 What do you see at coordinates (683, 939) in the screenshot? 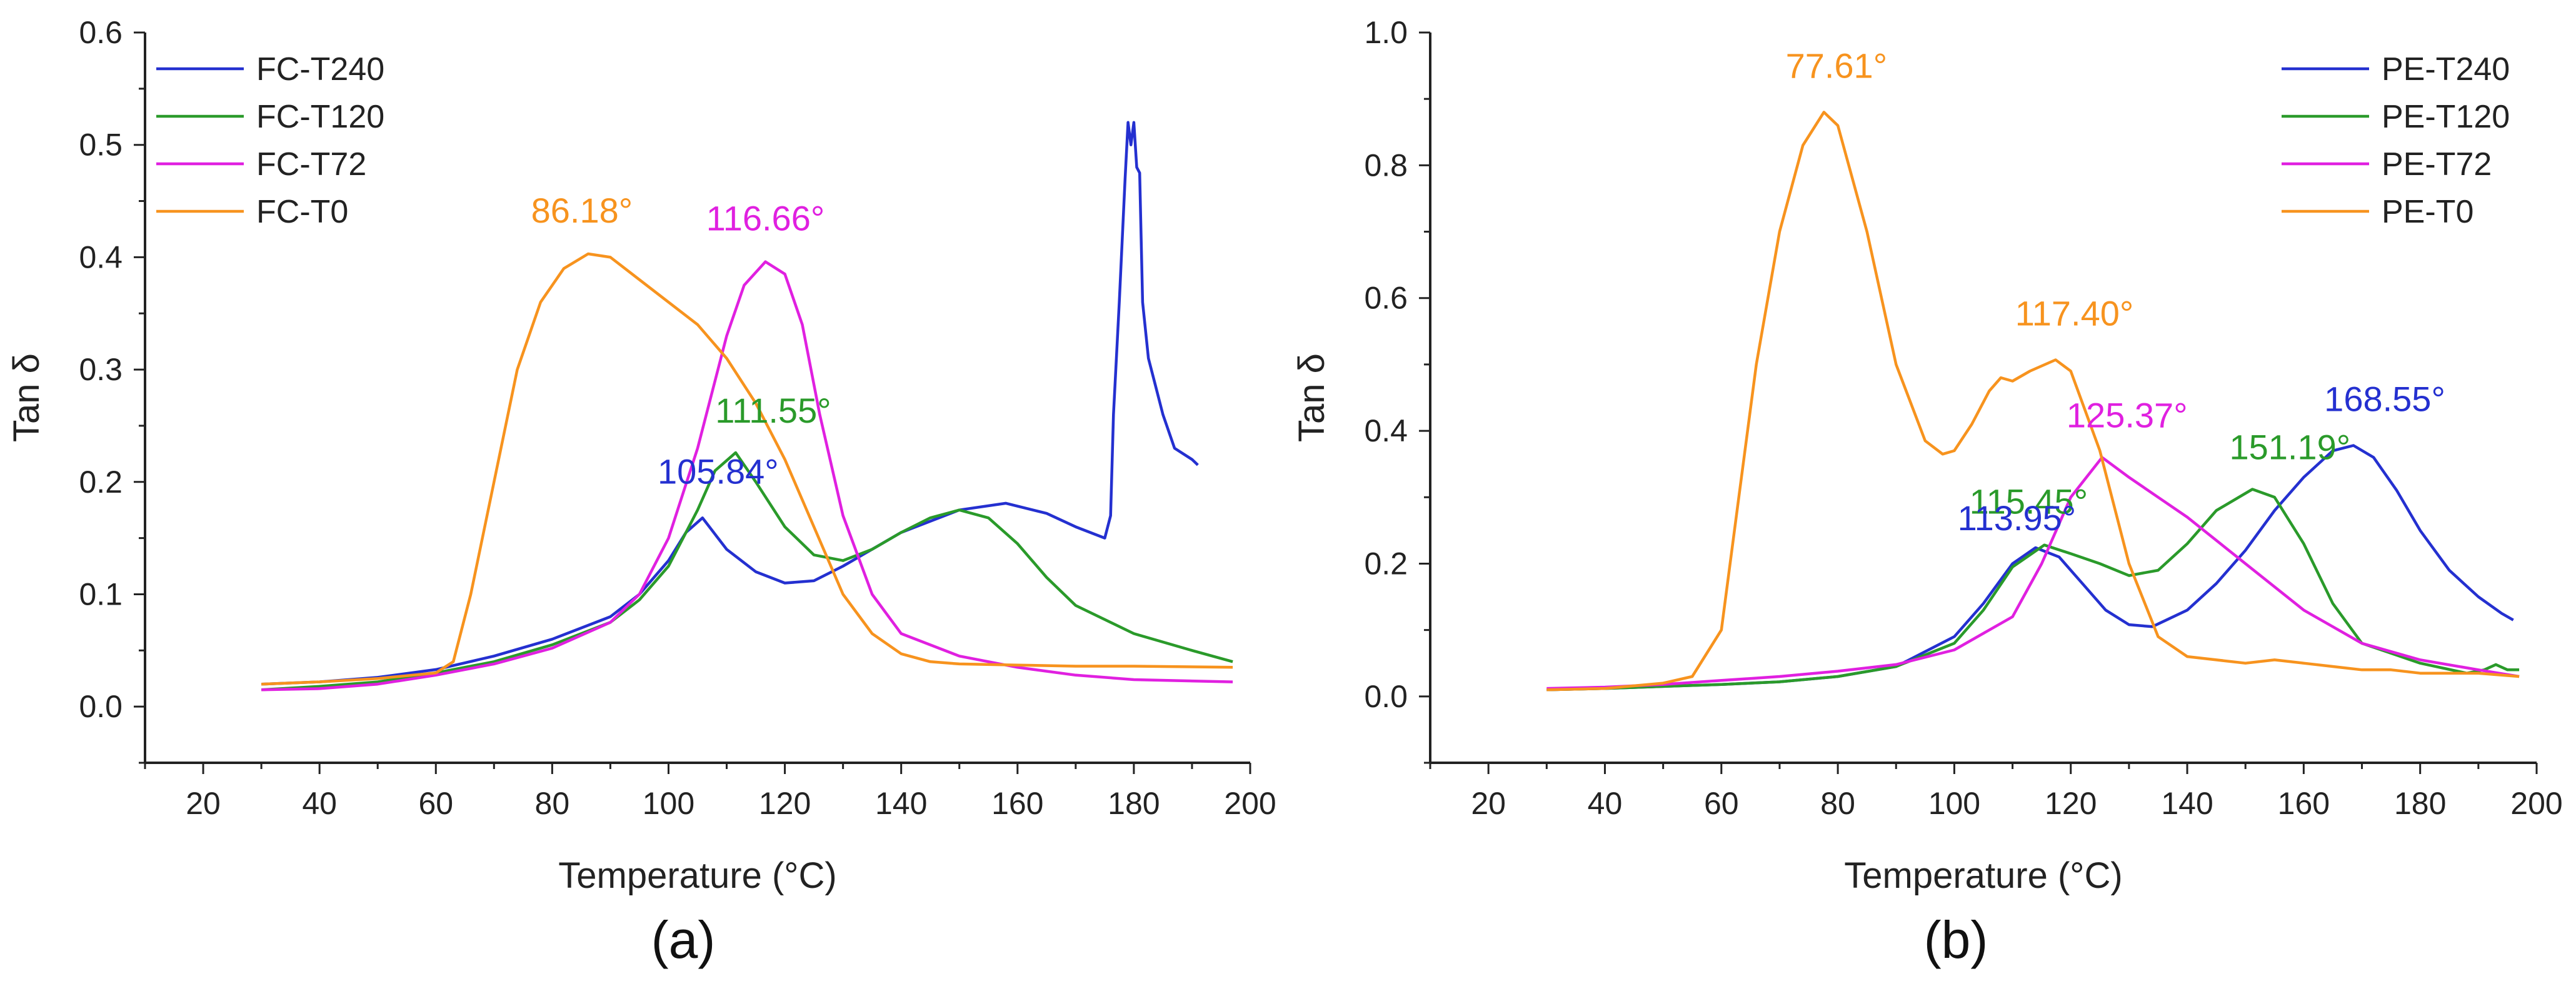
I see `caption-a: (a)` at bounding box center [683, 939].